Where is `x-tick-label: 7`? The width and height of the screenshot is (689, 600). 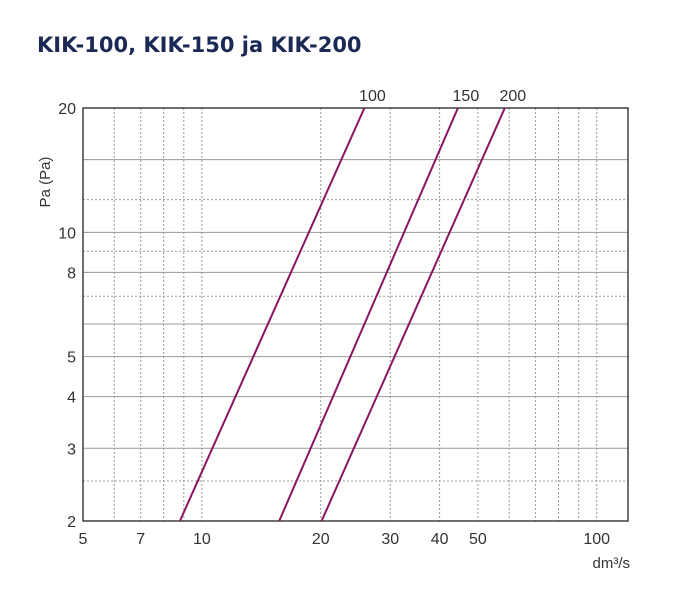 x-tick-label: 7 is located at coordinates (140, 539).